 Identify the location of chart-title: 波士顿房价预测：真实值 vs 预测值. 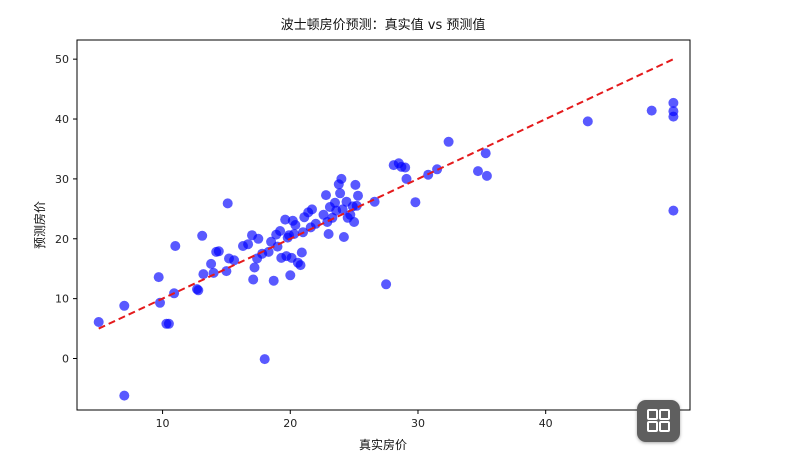
(383, 25).